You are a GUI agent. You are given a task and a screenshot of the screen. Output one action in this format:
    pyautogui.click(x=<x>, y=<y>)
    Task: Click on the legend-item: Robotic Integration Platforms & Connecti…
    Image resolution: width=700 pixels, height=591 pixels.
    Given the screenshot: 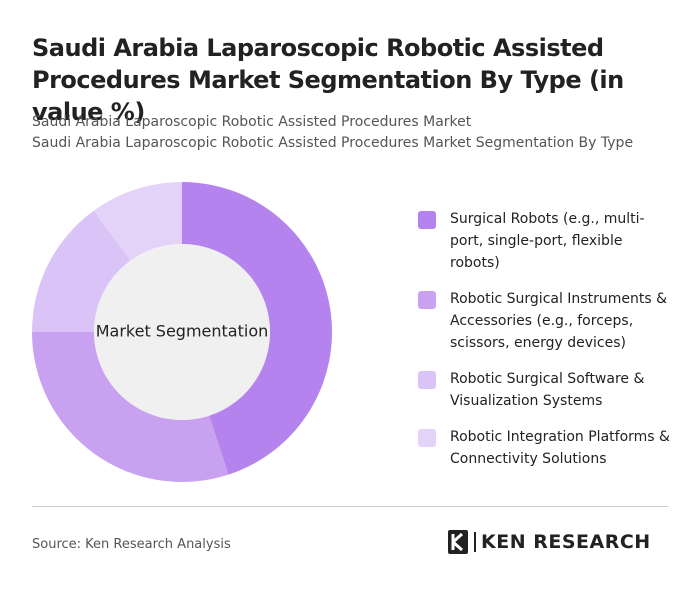 What is the action you would take?
    pyautogui.click(x=548, y=448)
    